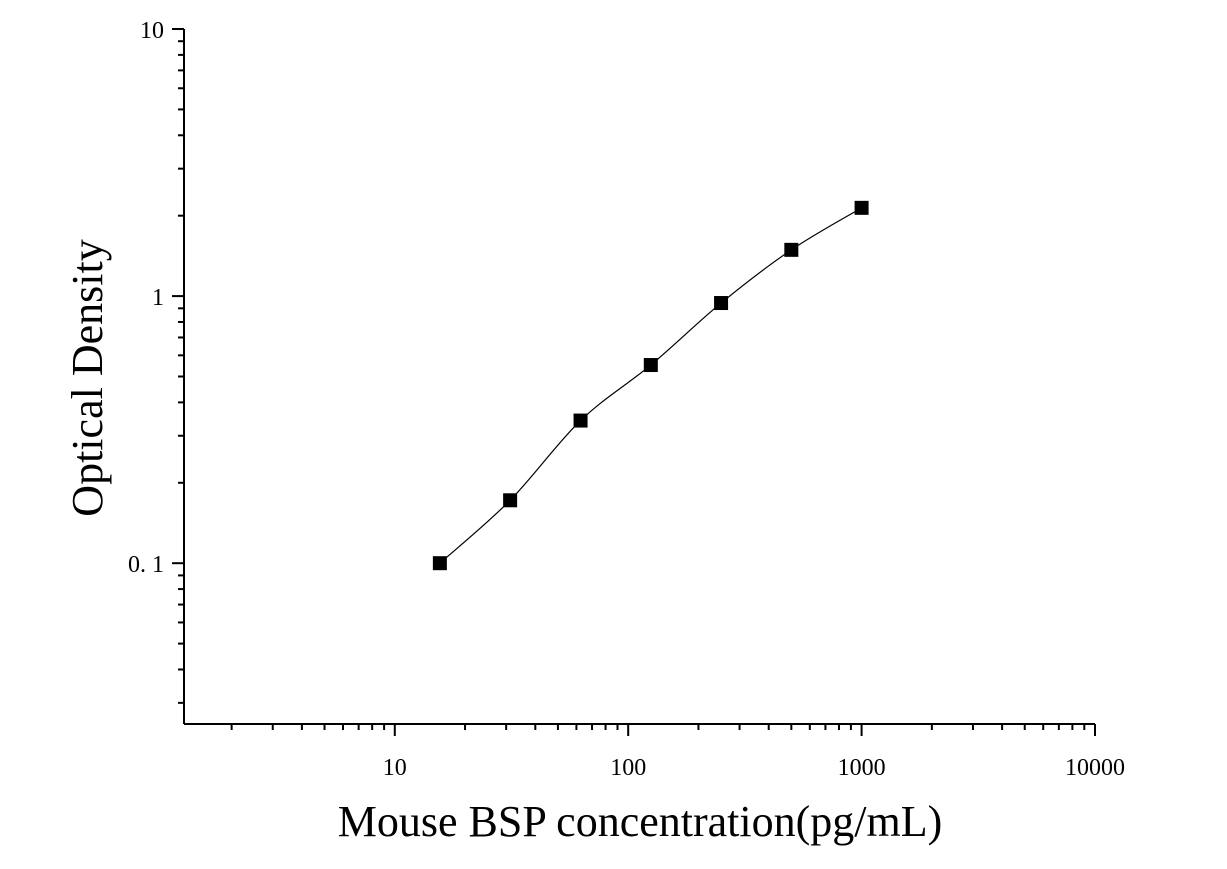  I want to click on y-axis-title: Optical Density, so click(87, 377).